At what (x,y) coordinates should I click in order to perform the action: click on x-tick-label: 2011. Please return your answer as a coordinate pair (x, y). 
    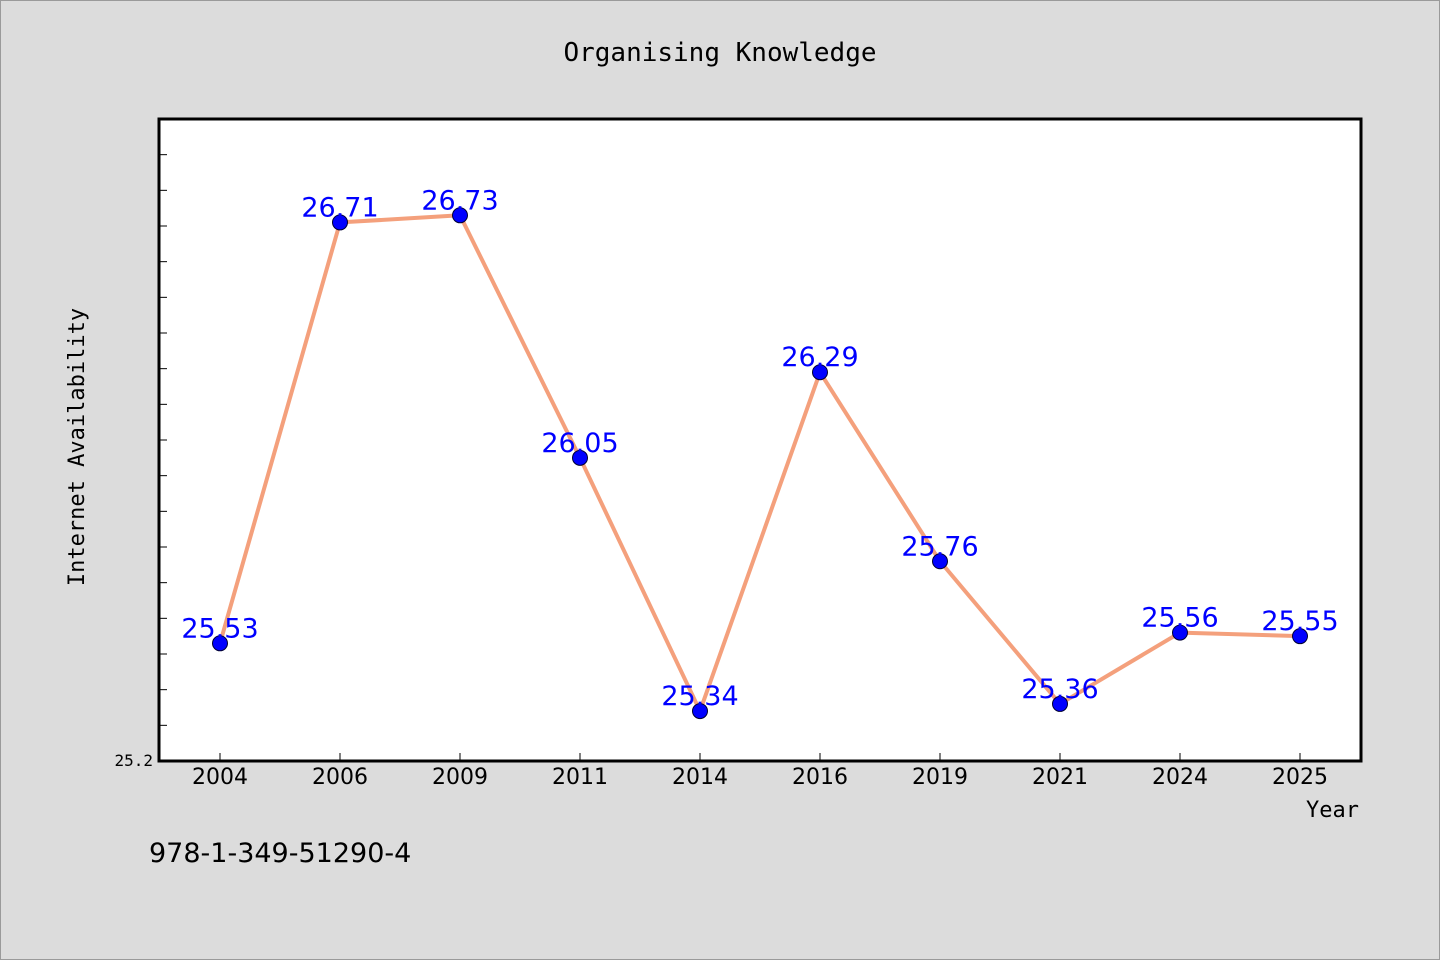
    Looking at the image, I should click on (580, 777).